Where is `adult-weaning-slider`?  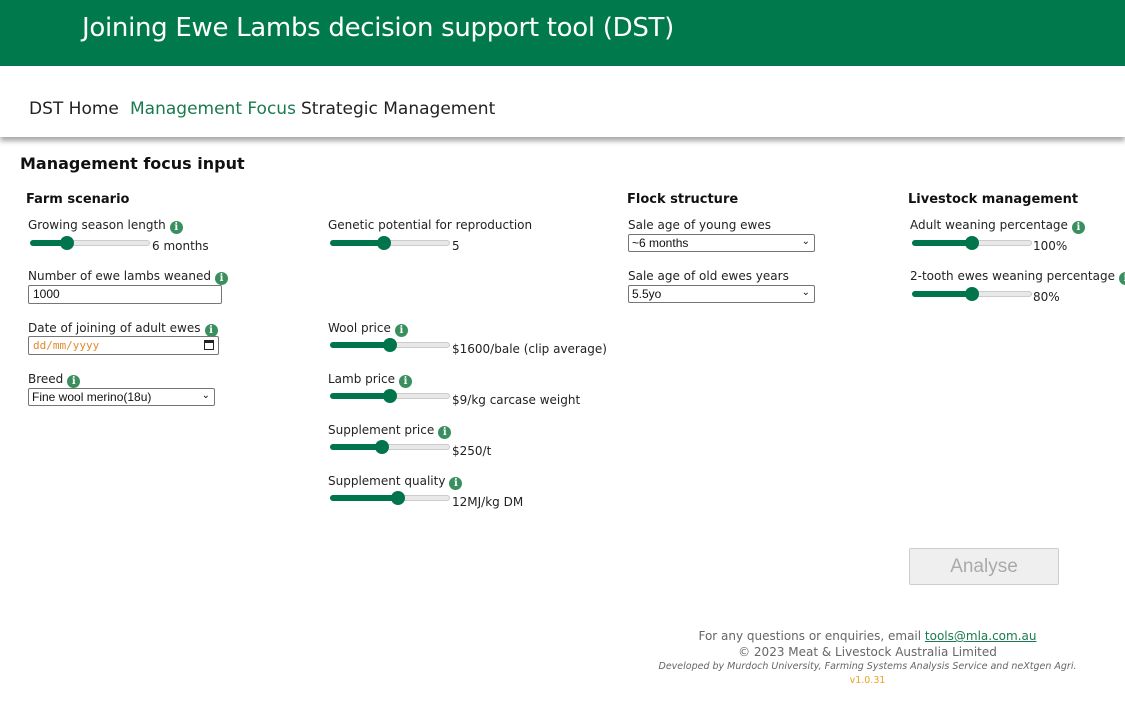
adult-weaning-slider is located at coordinates (972, 243).